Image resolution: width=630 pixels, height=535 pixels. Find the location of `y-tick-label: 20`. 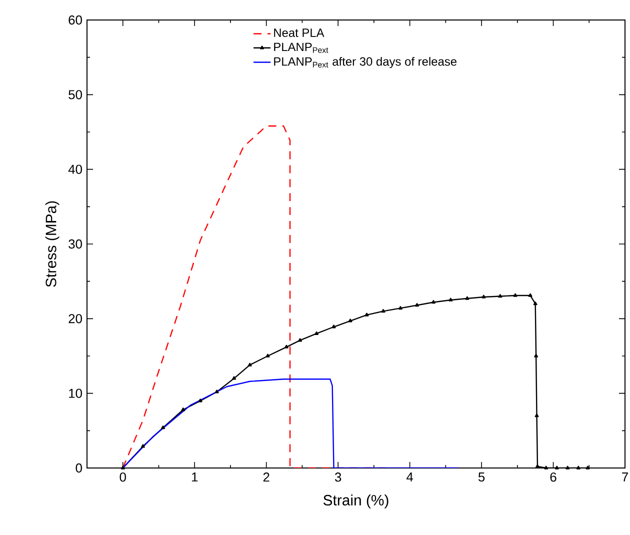

y-tick-label: 20 is located at coordinates (75, 319).